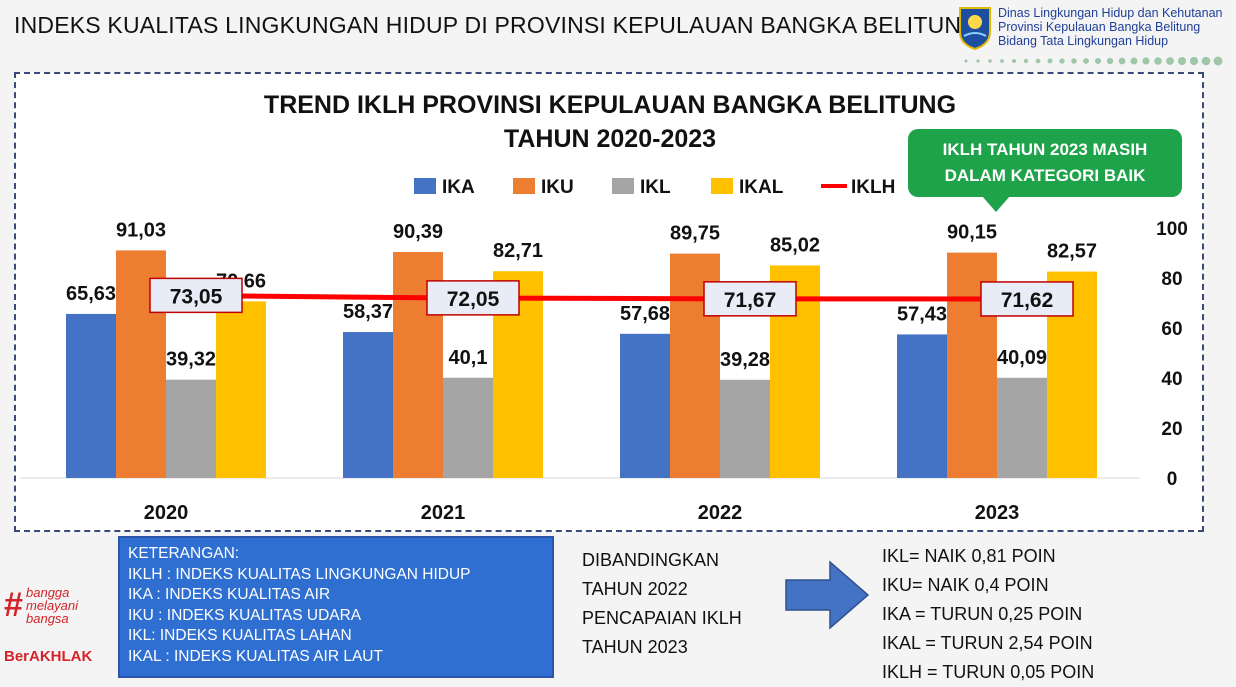  What do you see at coordinates (245, 615) in the screenshot?
I see `notes-item: IKU : INDEKS KUALITAS UDARA` at bounding box center [245, 615].